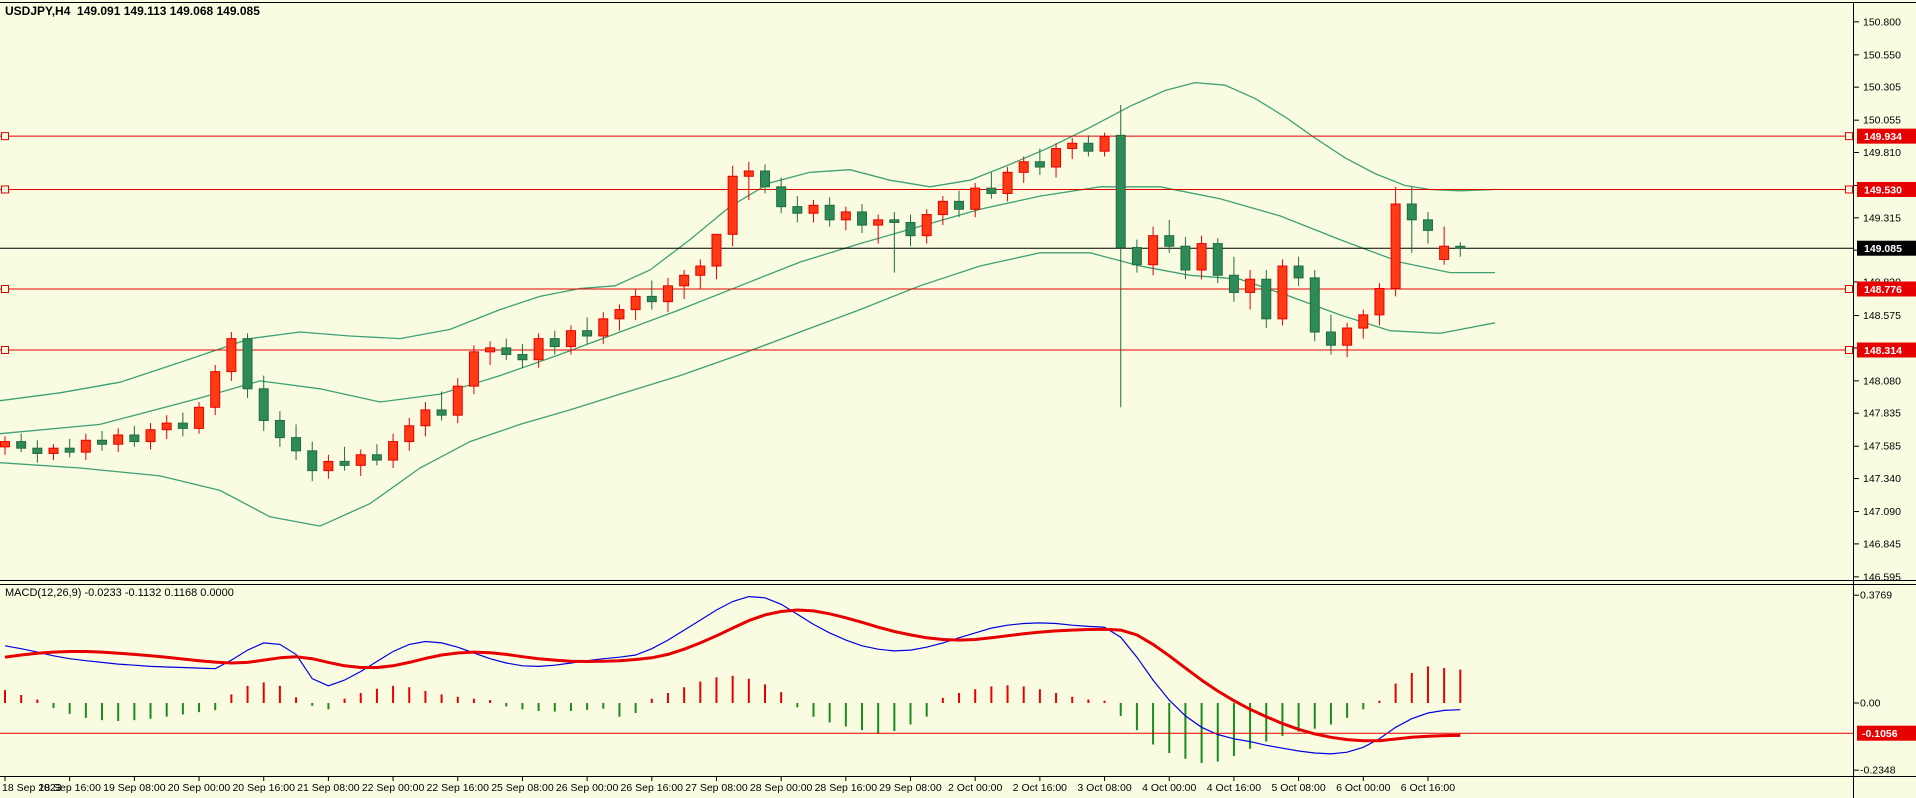 The image size is (1916, 798). Describe the element at coordinates (1882, 479) in the screenshot. I see `price-tick-label: 147.340` at that location.